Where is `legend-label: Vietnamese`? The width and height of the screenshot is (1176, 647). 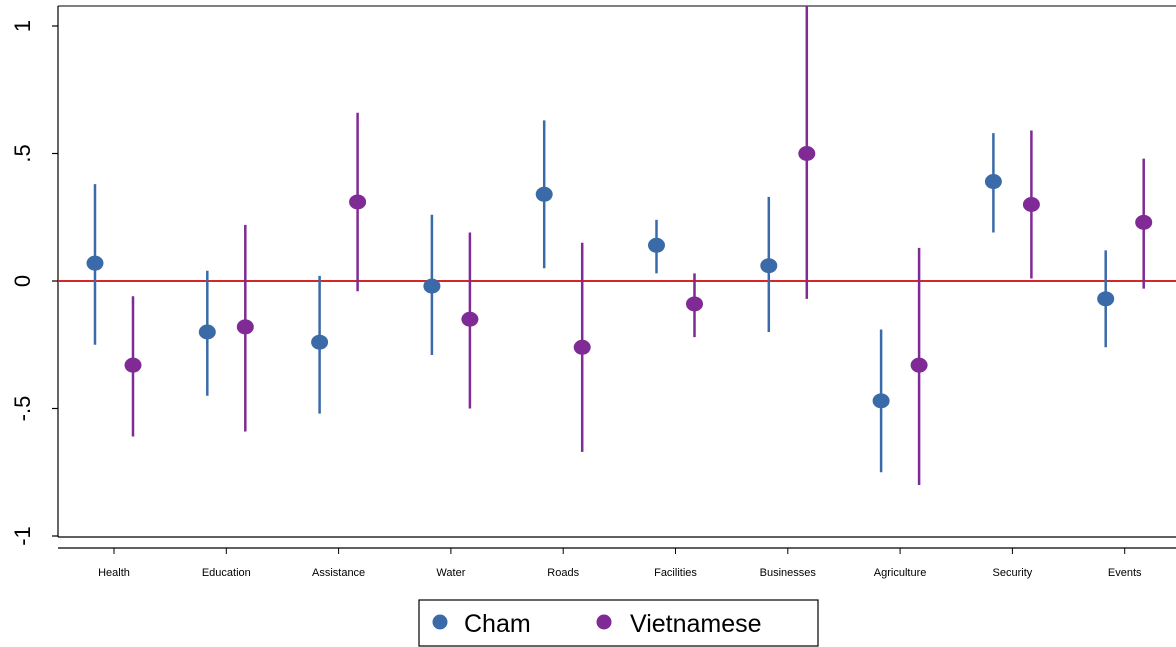
legend-label: Vietnamese is located at coordinates (696, 624).